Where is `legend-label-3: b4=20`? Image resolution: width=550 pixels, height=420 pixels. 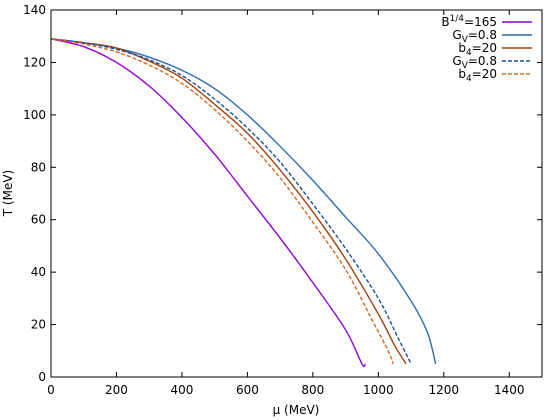
legend-label-3: b4=20 is located at coordinates (477, 49).